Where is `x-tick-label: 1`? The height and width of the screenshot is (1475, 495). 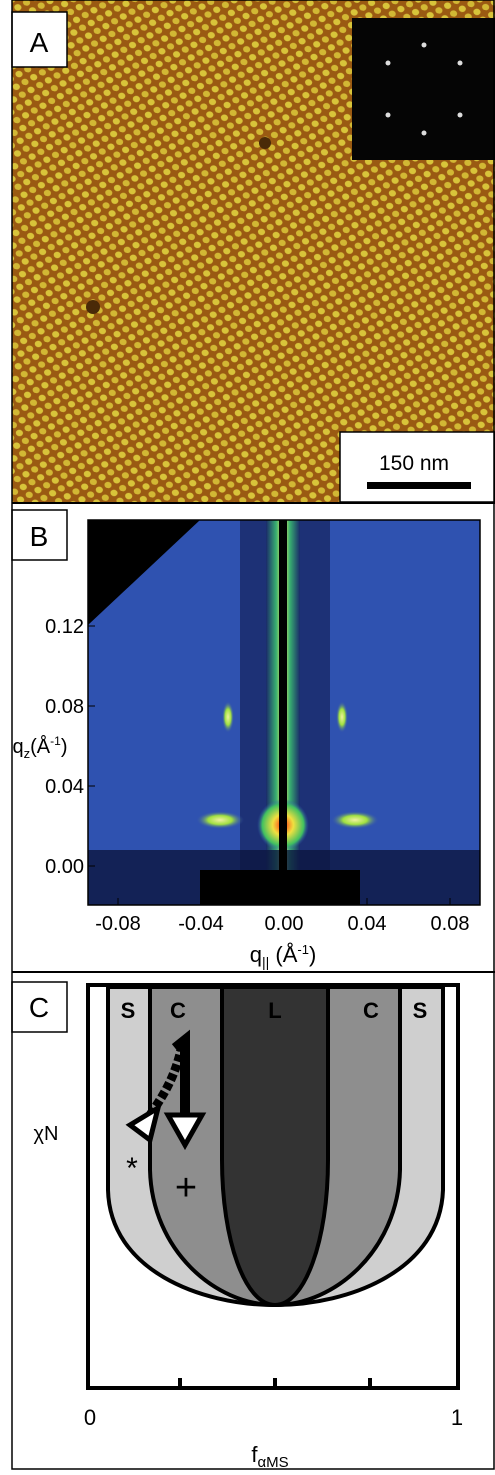 x-tick-label: 1 is located at coordinates (457, 1417).